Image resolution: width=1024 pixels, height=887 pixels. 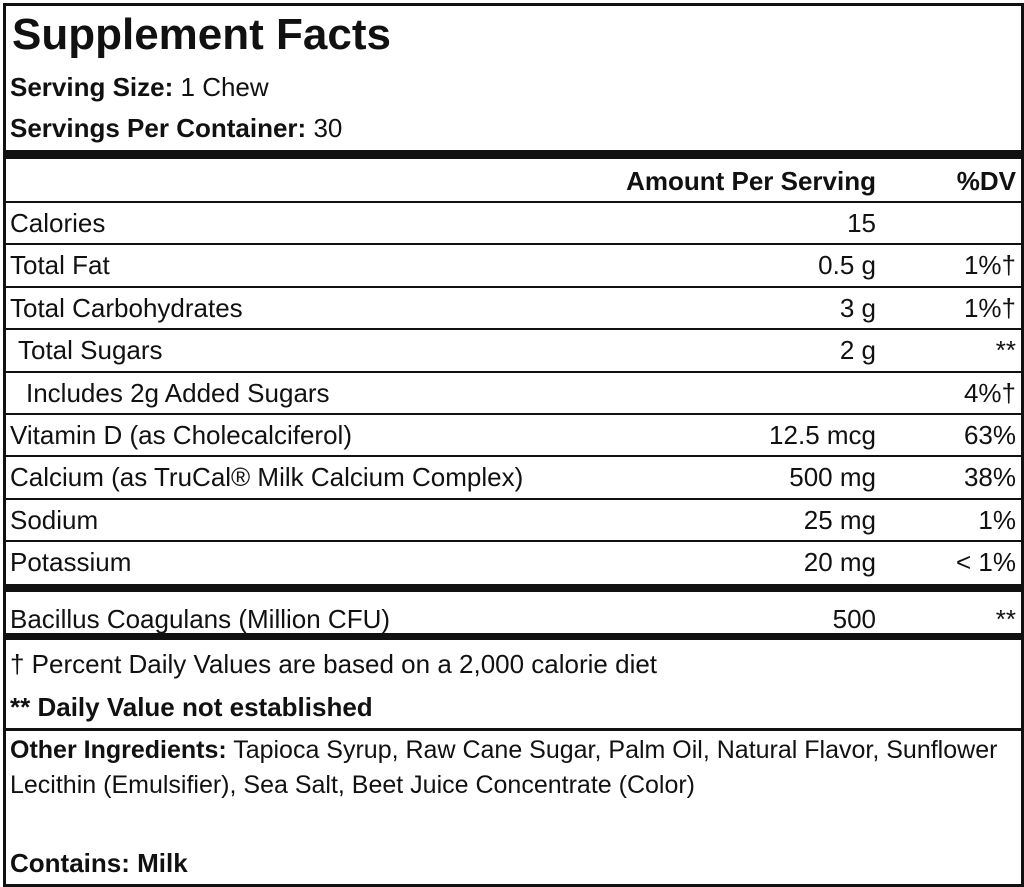 What do you see at coordinates (200, 619) in the screenshot?
I see `nutrient-name: Bacillus Coagulans (Million CFU)` at bounding box center [200, 619].